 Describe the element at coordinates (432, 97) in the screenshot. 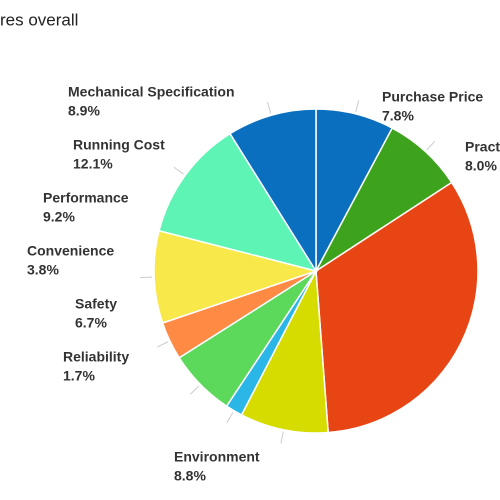

I see `slice-label: Purchase Price` at that location.